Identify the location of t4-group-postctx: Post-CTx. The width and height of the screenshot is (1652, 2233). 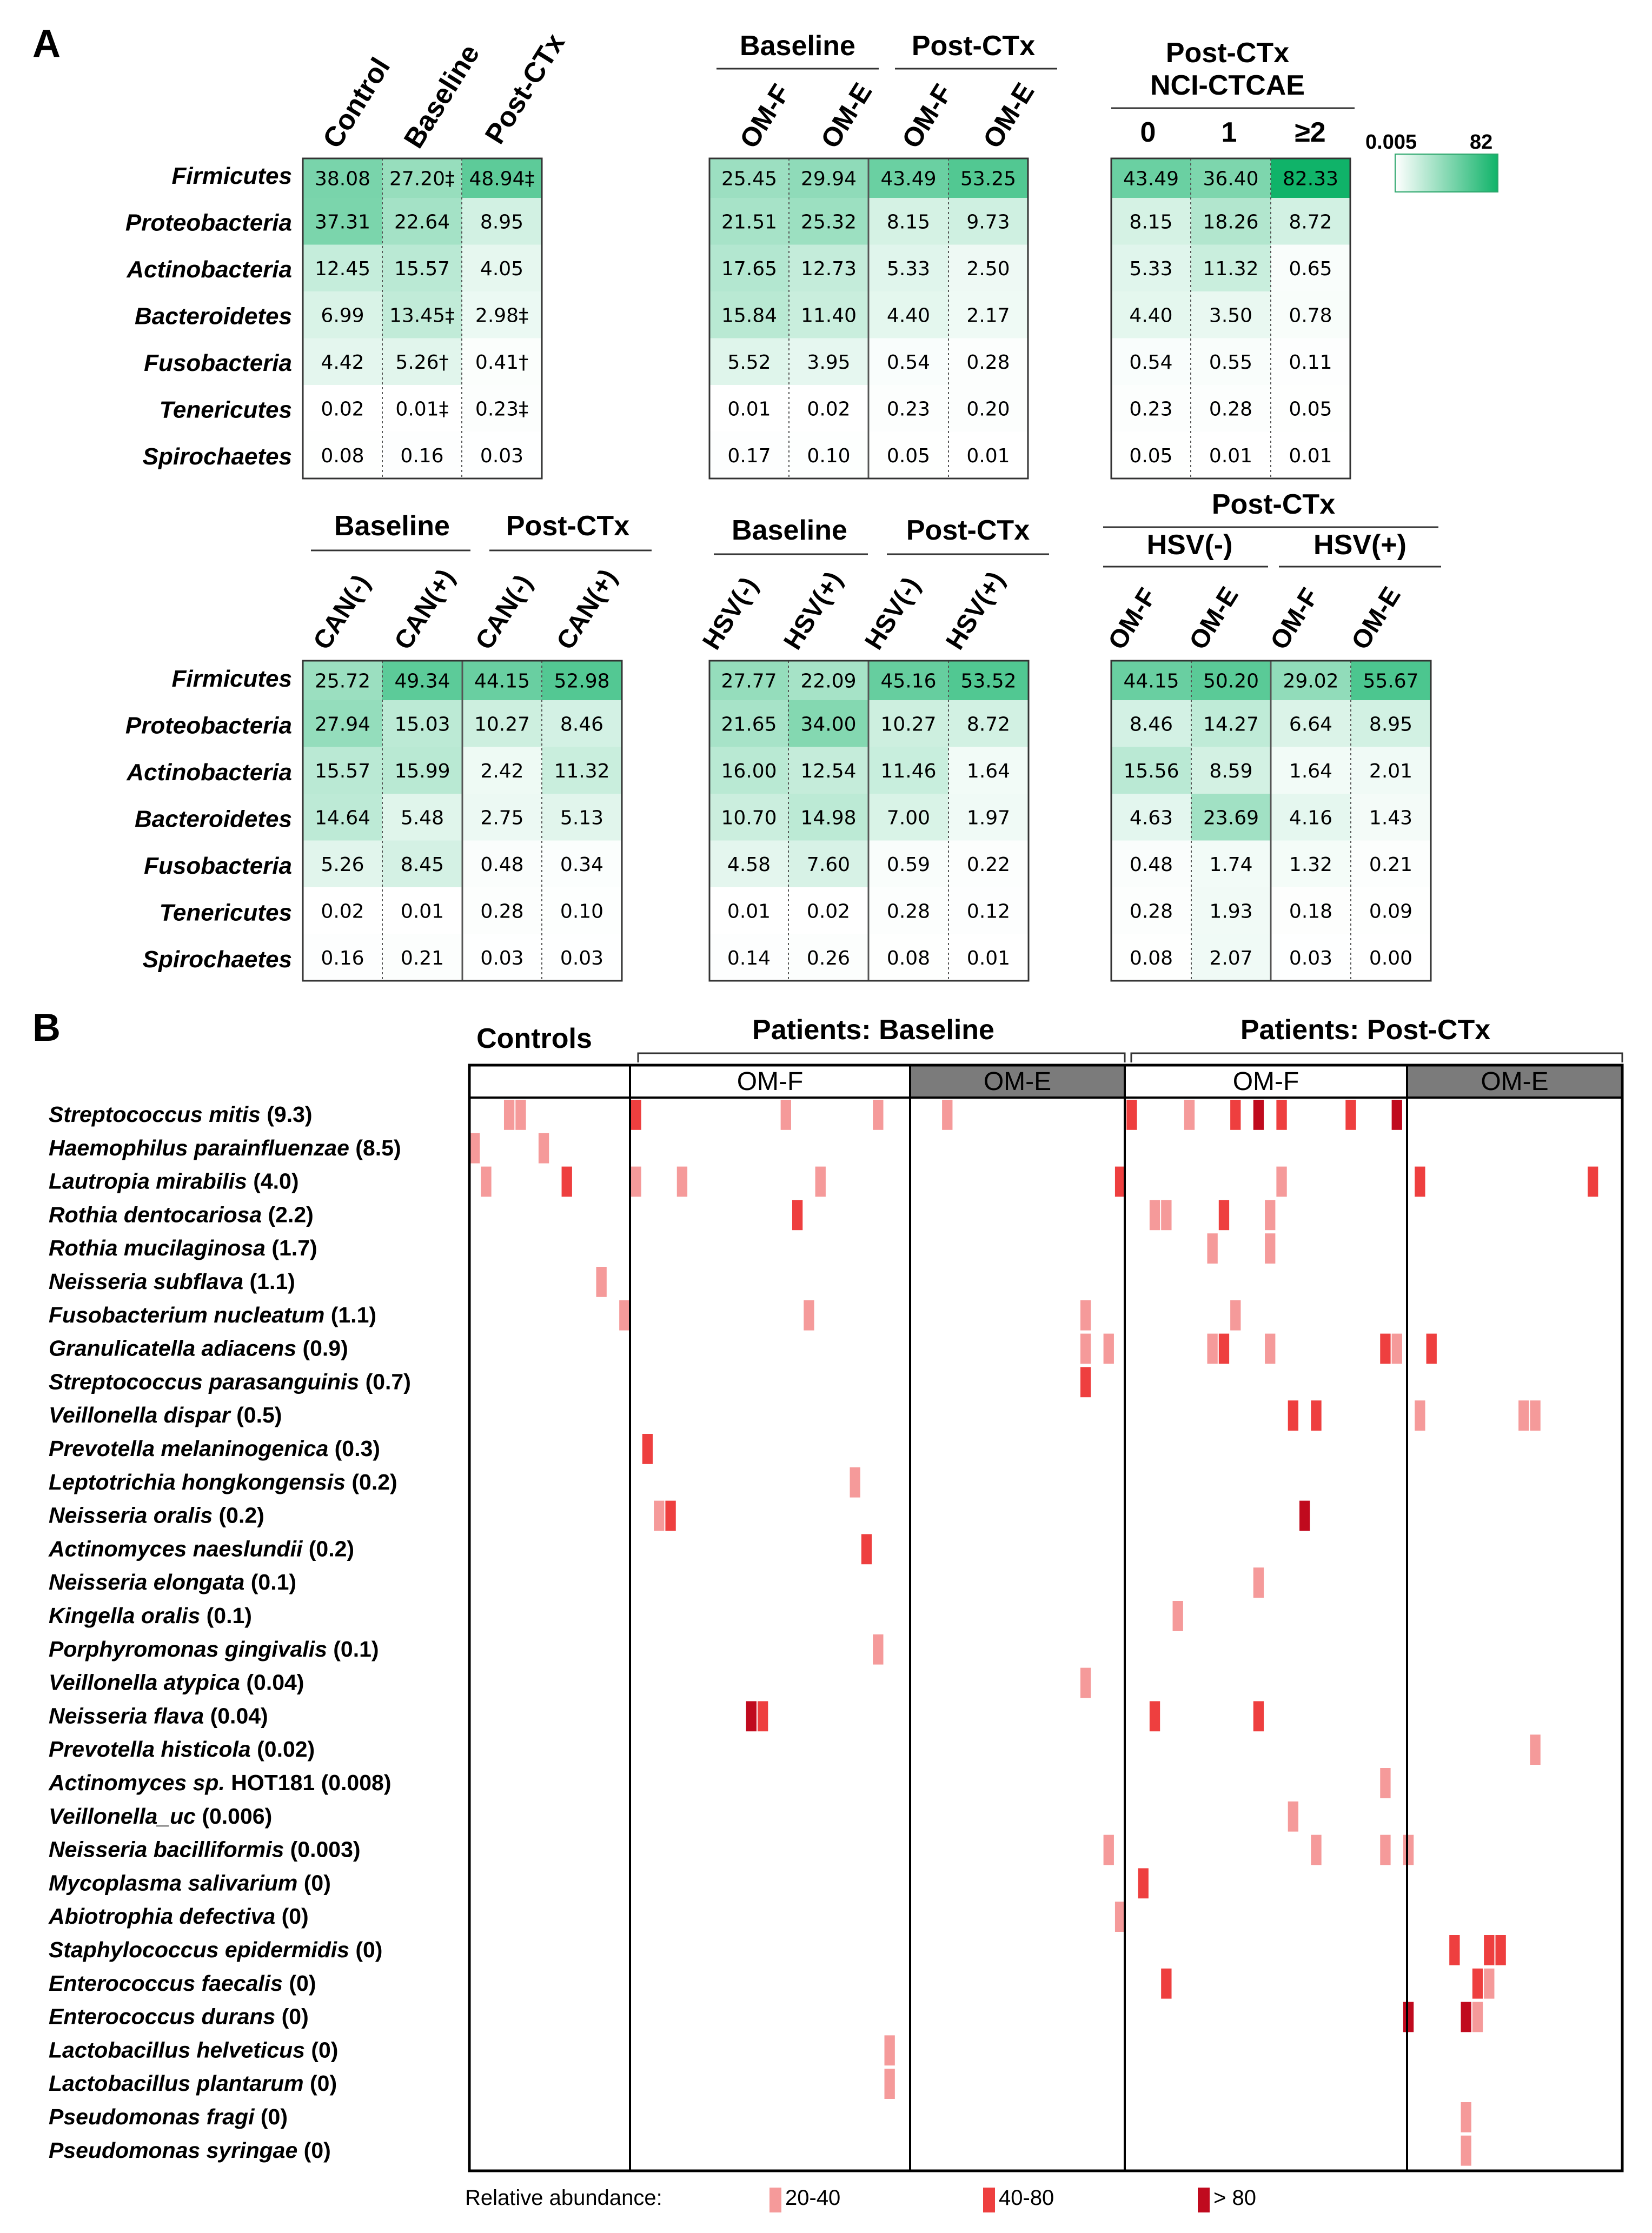
(567, 526).